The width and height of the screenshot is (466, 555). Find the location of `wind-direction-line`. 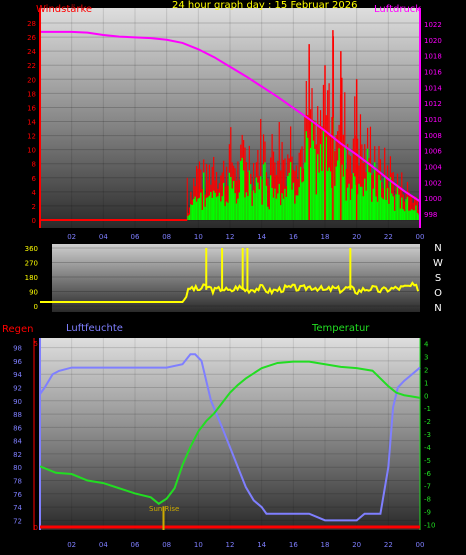

wind-direction-line is located at coordinates (230, 292).